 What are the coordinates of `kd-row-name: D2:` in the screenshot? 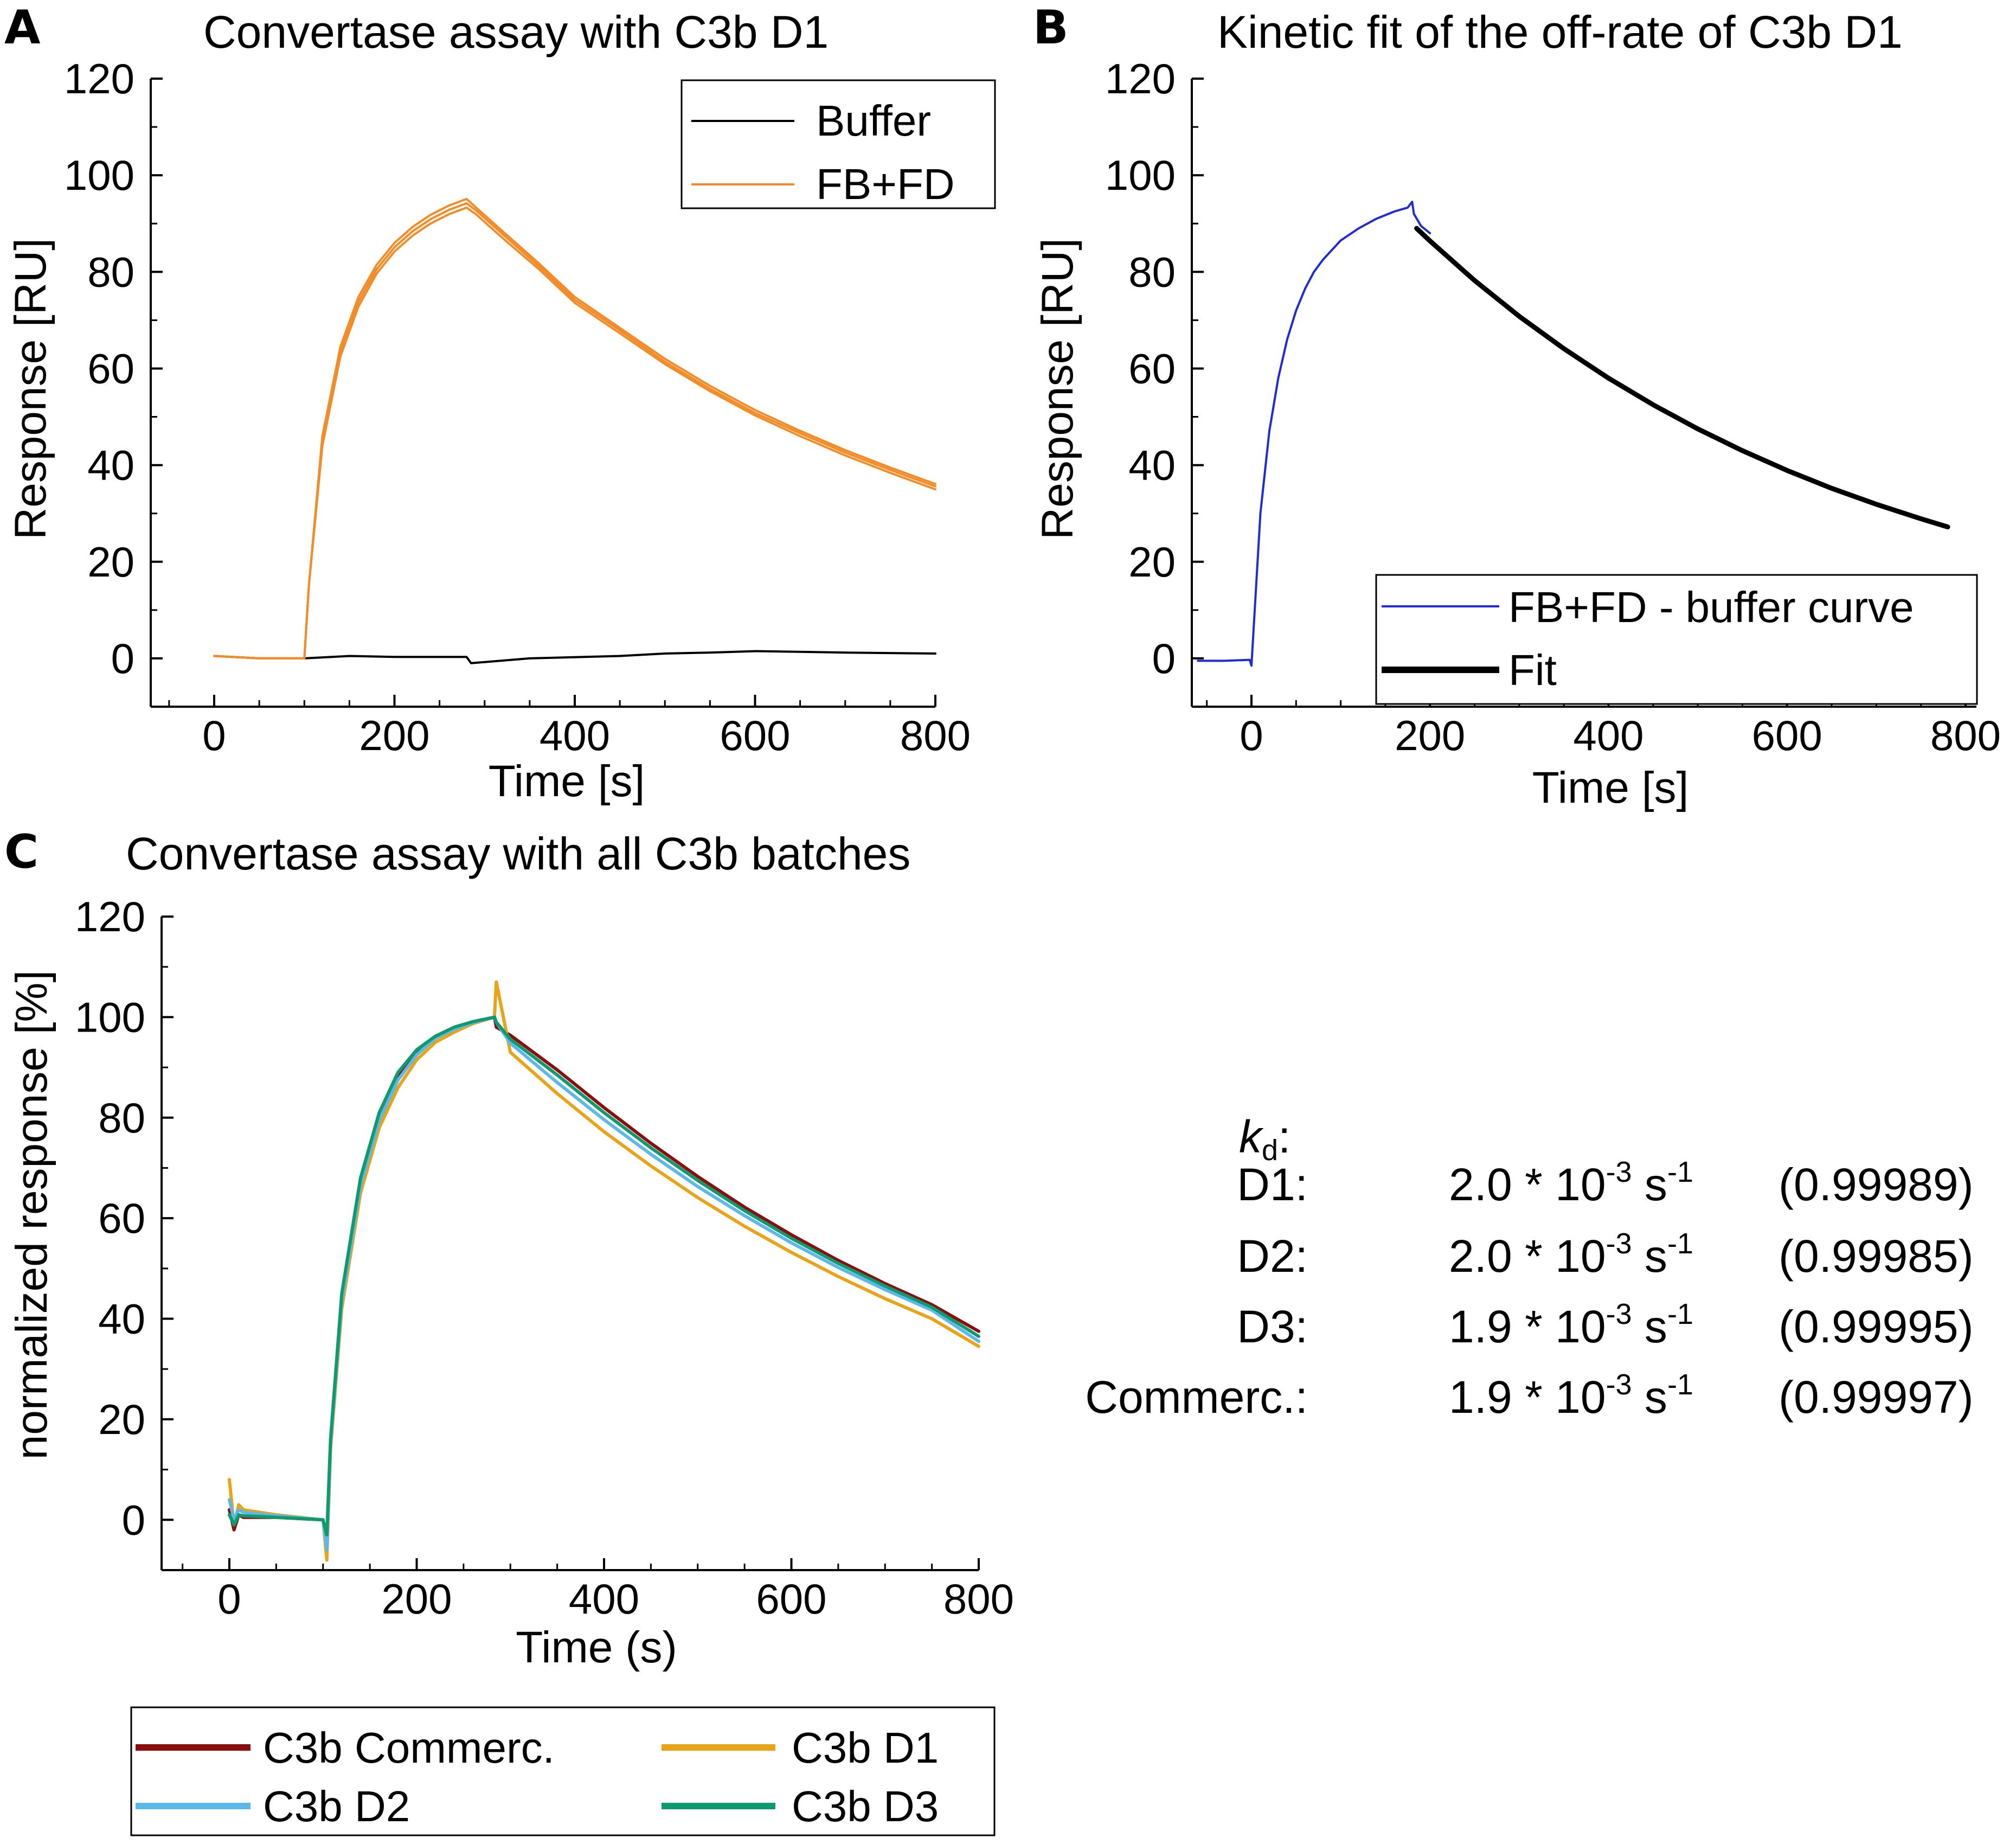 It's located at (1272, 1256).